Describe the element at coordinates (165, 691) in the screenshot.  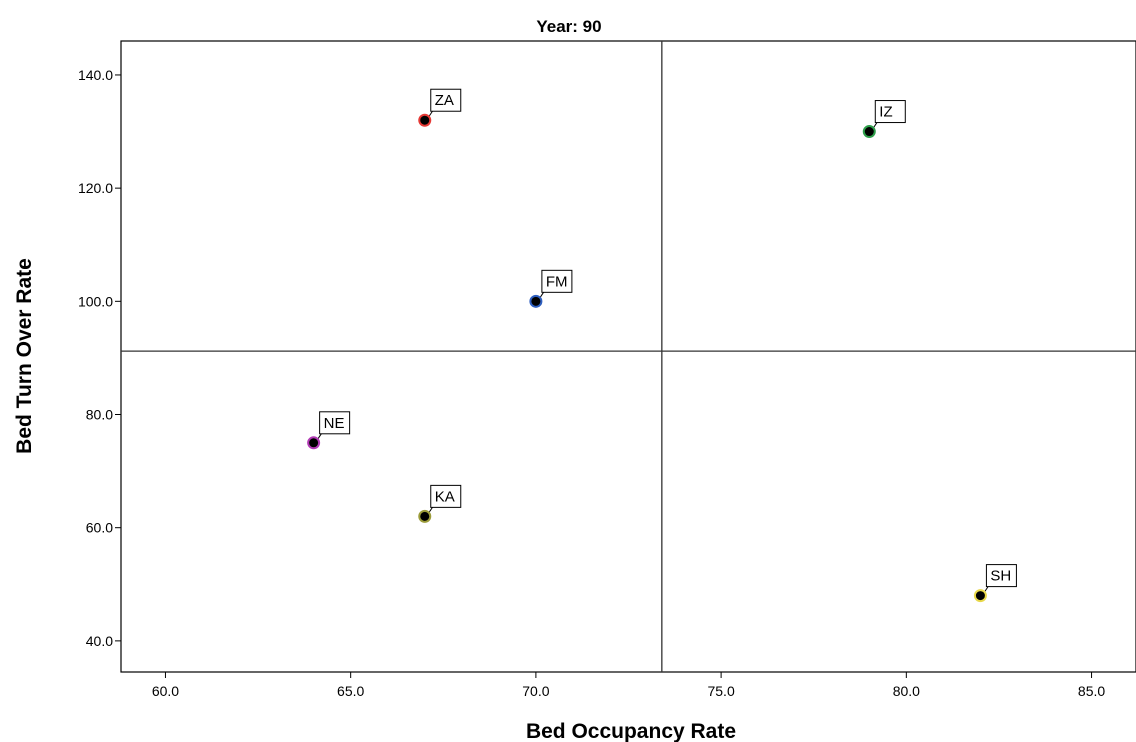
I see `x-tick-label: 60.0` at that location.